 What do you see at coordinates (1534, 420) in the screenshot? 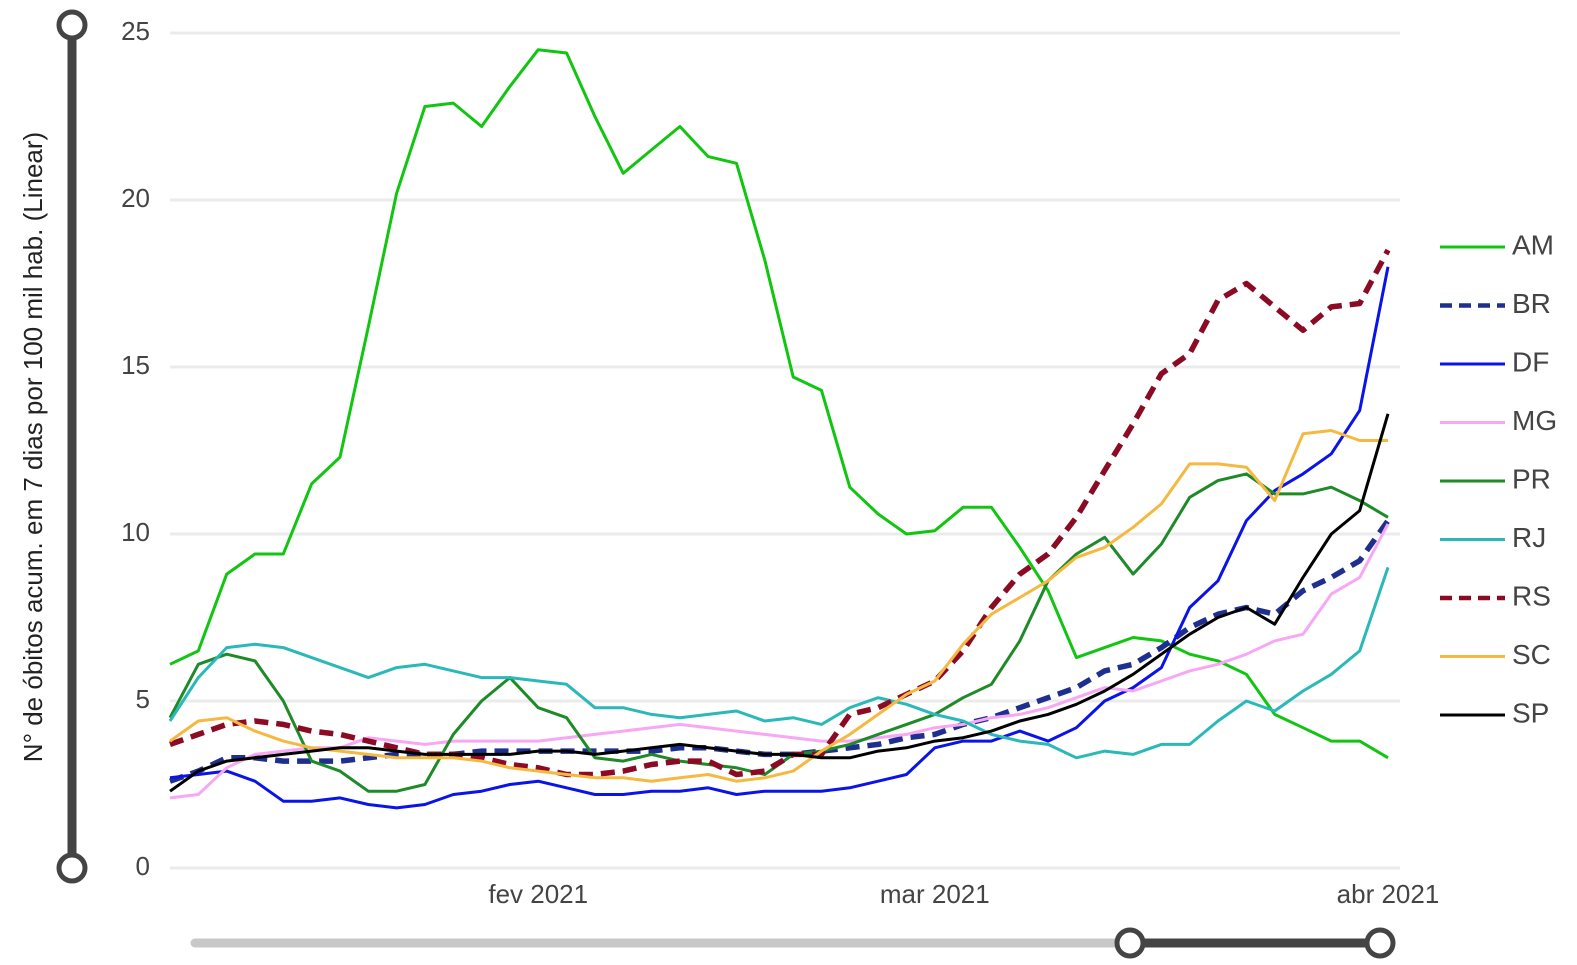
I see `legend-label: MG` at bounding box center [1534, 420].